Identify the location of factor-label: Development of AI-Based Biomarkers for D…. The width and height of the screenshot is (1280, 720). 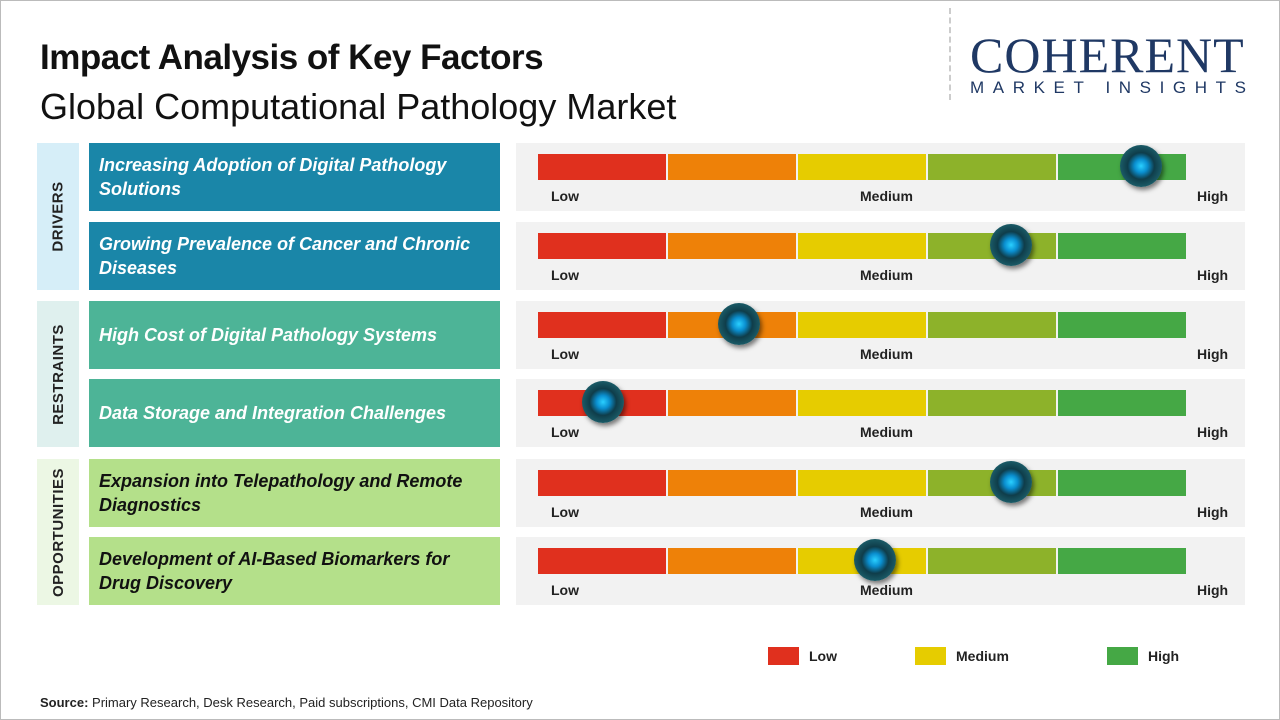
(294, 571).